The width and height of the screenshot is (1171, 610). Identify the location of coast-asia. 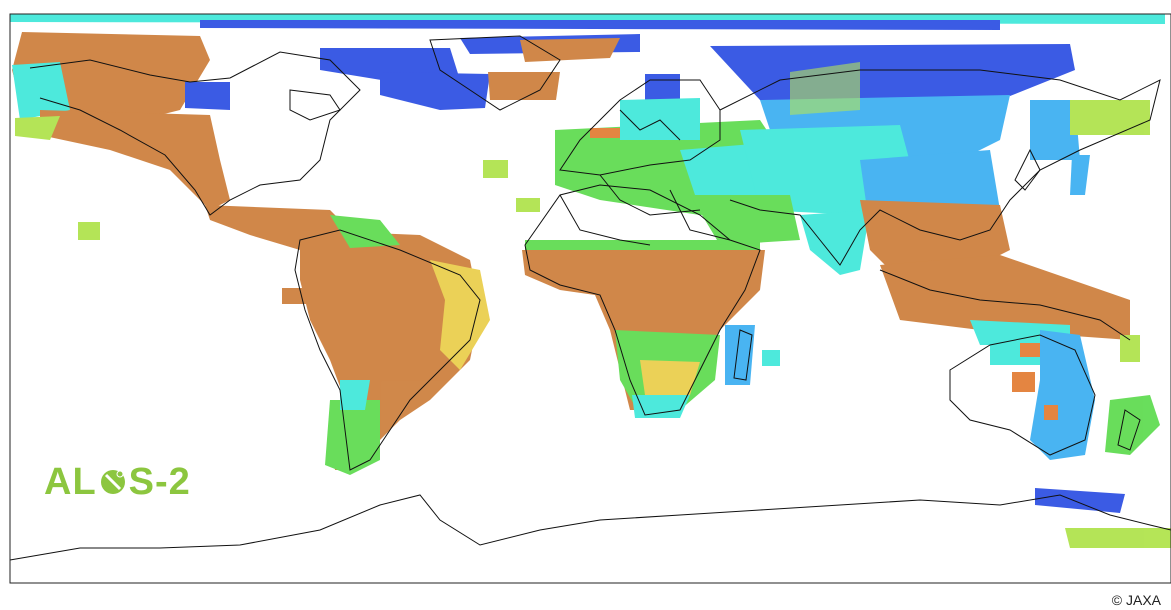
(940, 167).